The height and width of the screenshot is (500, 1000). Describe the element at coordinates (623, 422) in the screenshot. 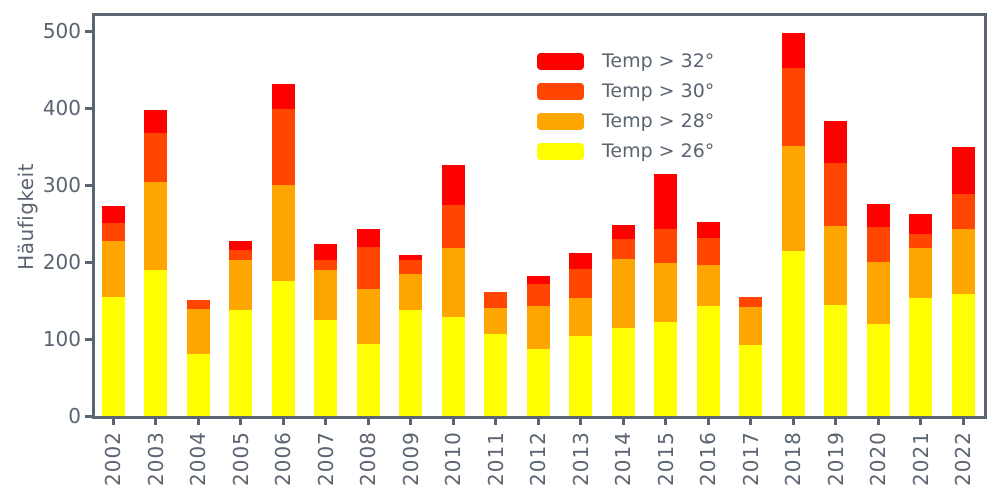

I see `x-tick-mark-2014` at that location.